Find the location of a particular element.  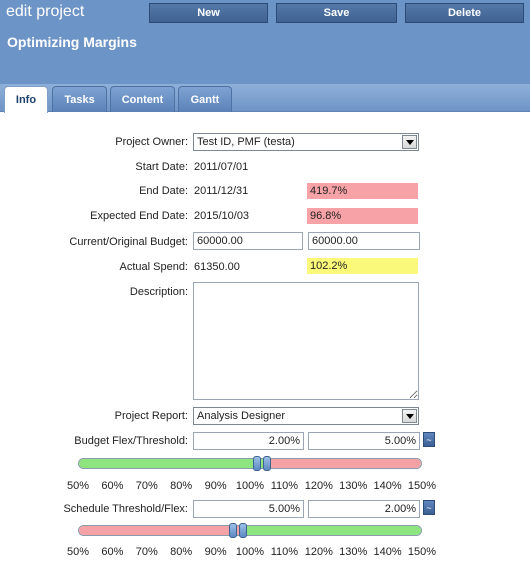

expected-end-date-value: 2015/10/03 is located at coordinates (222, 216).